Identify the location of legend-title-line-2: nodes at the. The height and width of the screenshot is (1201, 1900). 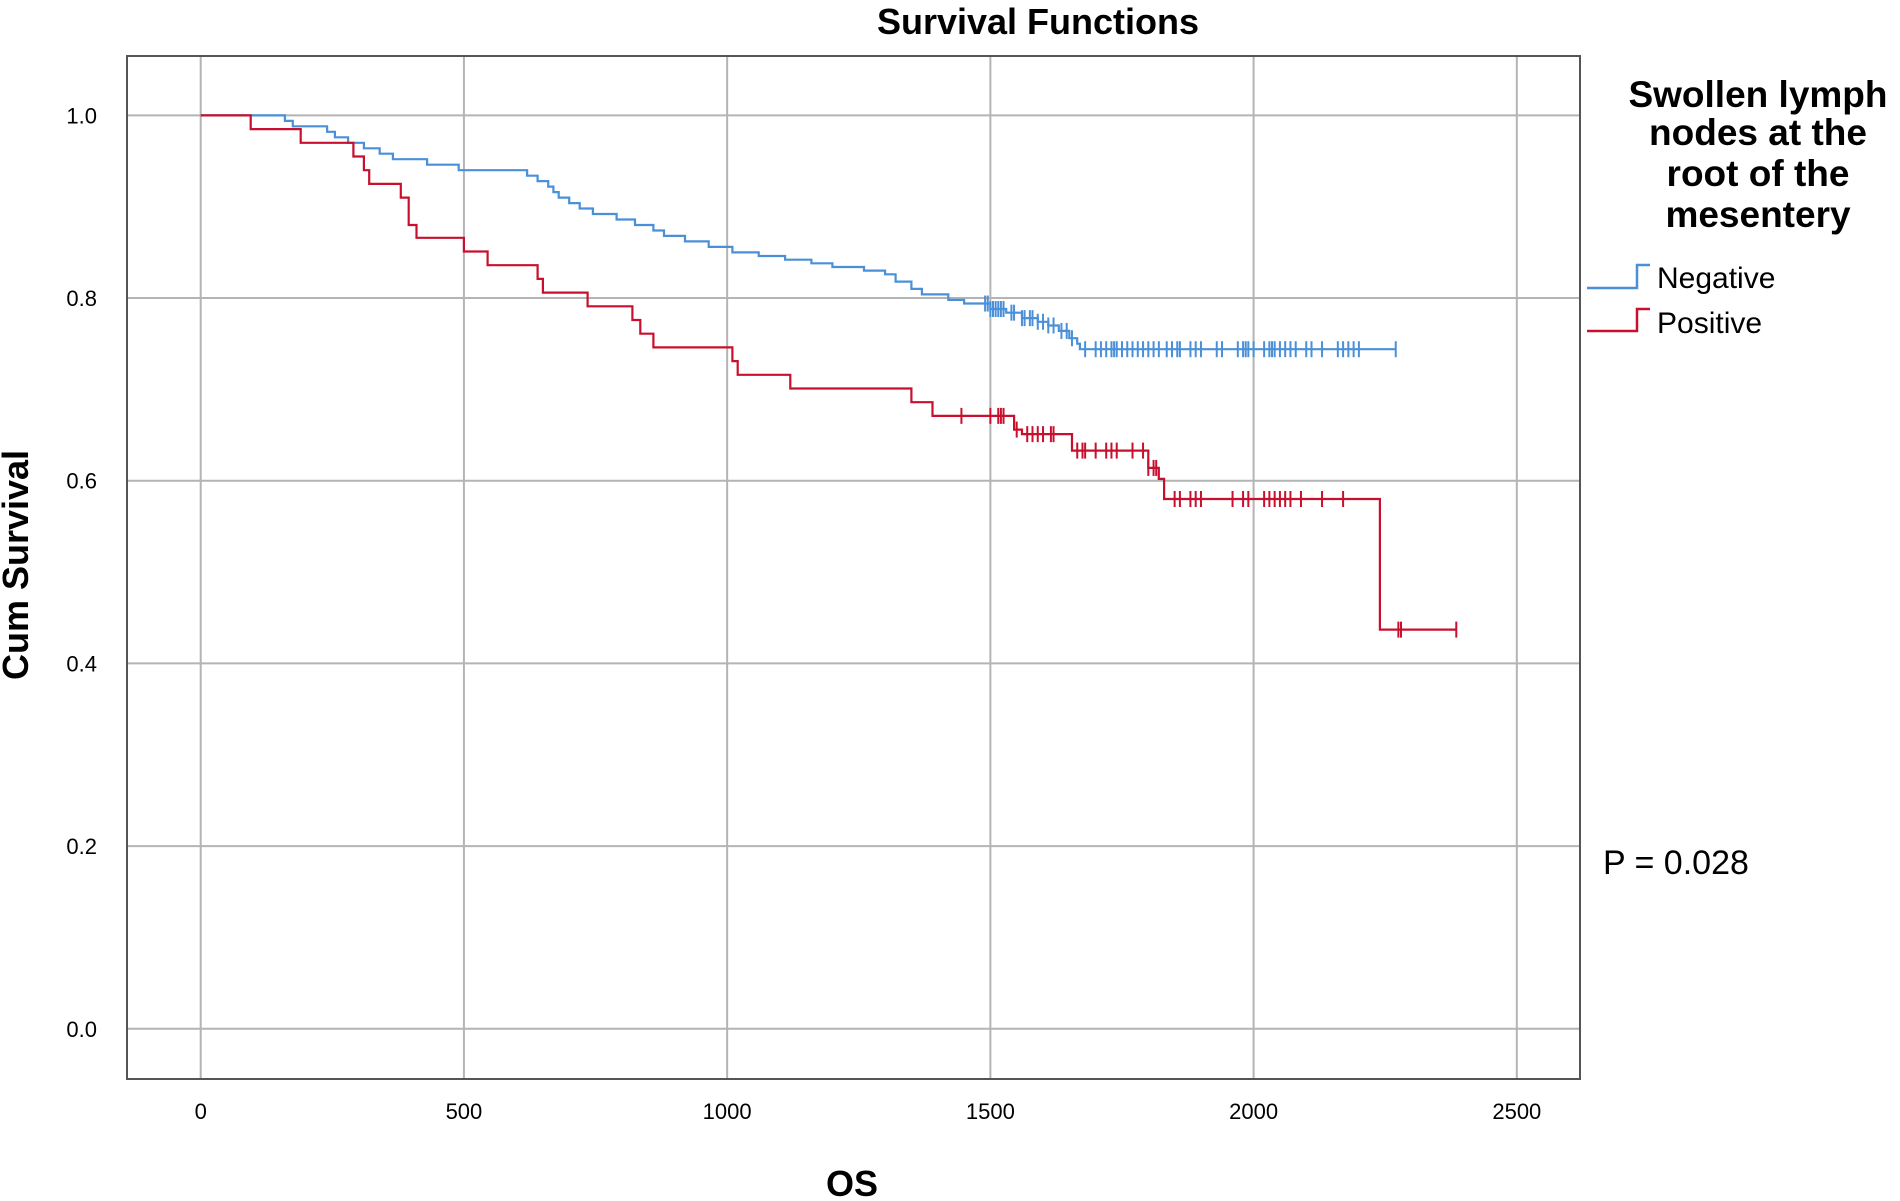
(1758, 132).